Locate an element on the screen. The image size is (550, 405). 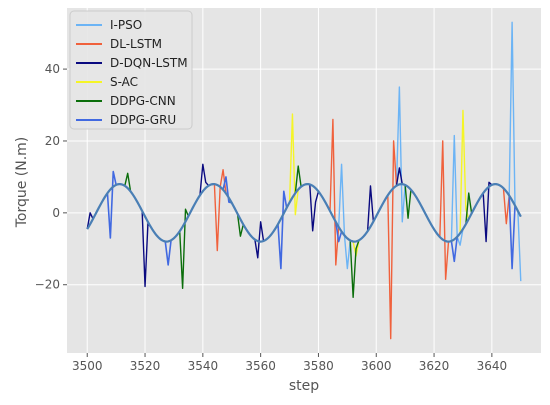
legend-label: D-DQN-LSTM is located at coordinates (149, 63).